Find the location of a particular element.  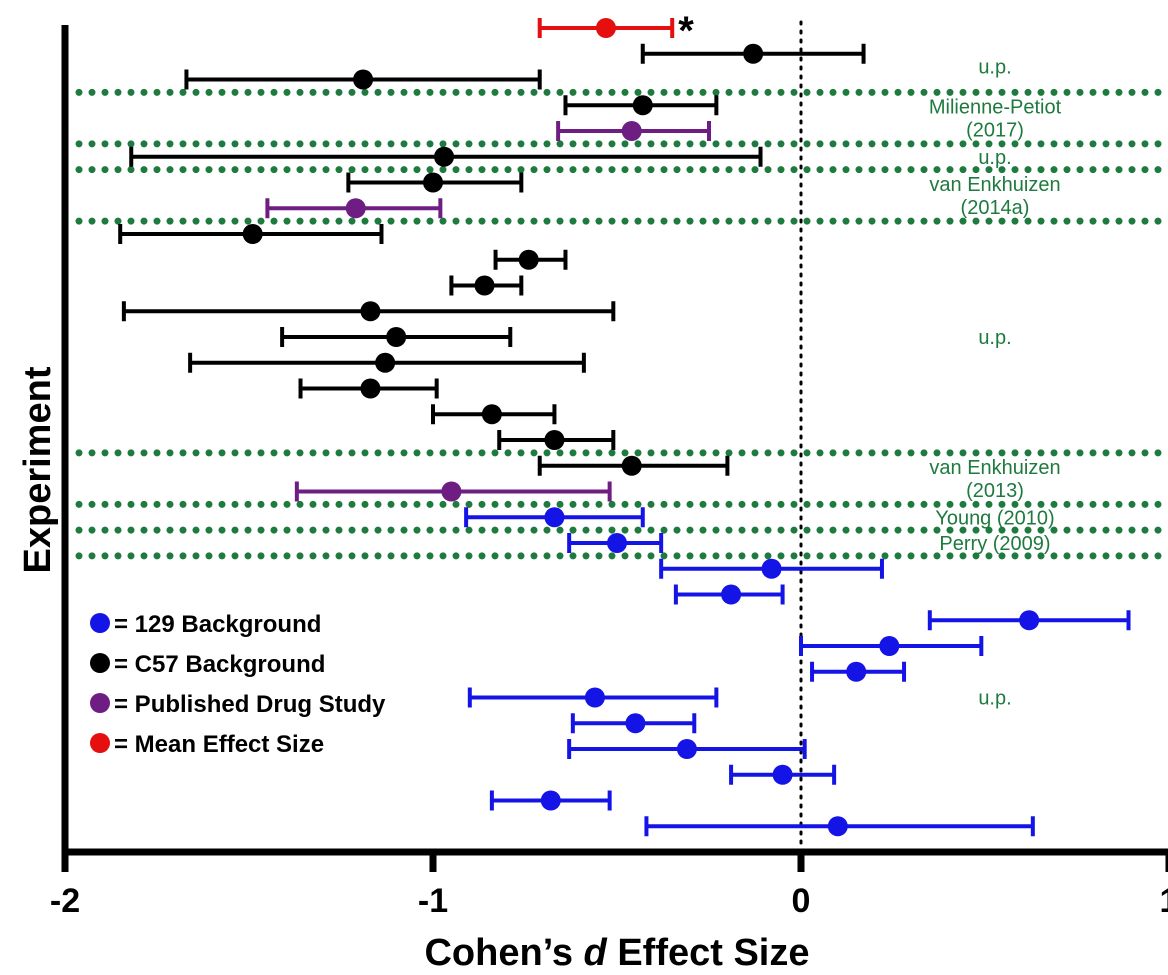

x-tick-label: -1 is located at coordinates (433, 901).